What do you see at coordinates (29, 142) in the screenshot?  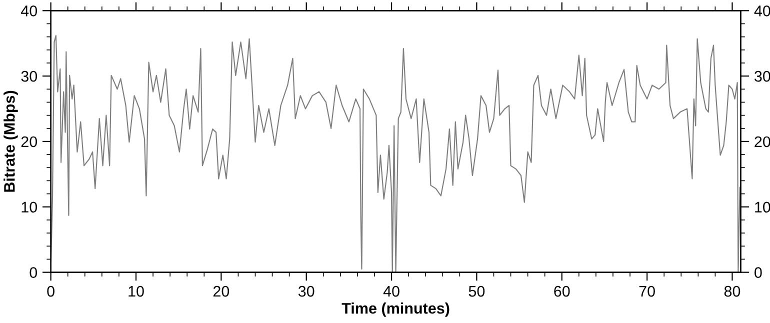 I see `y-tick-label: 20` at bounding box center [29, 142].